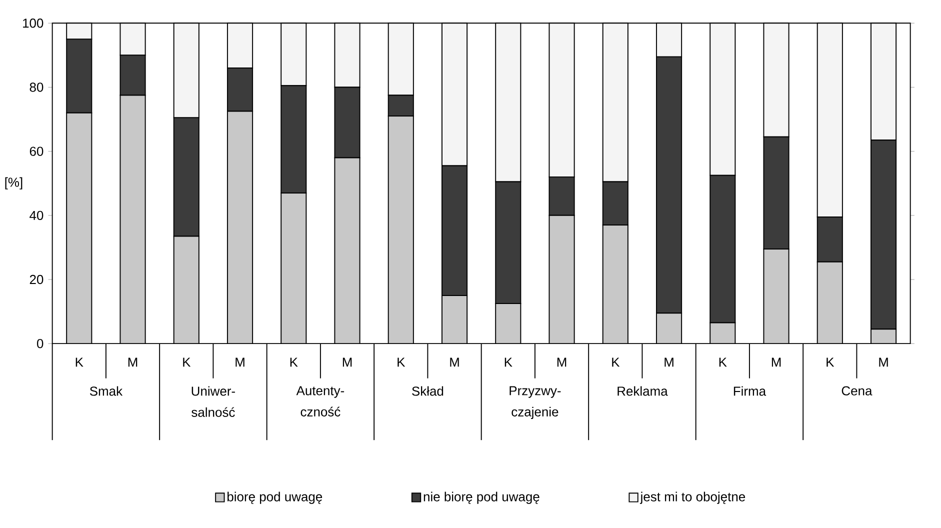  I want to click on y-tick-label: 80, so click(37, 87).